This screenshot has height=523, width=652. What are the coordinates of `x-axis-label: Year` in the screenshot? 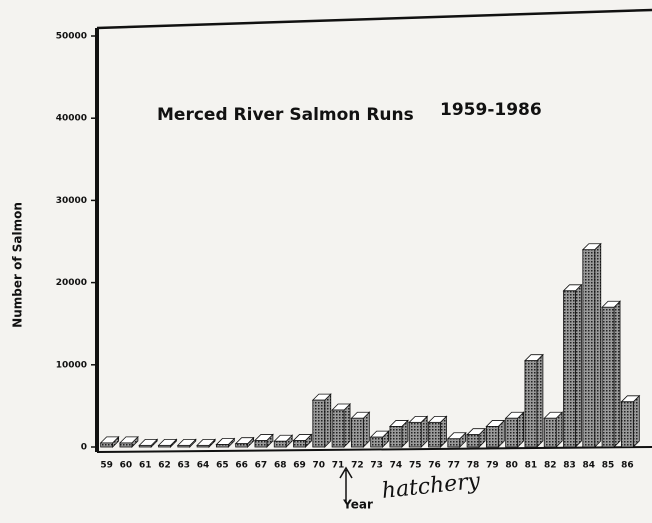 It's located at (357, 505).